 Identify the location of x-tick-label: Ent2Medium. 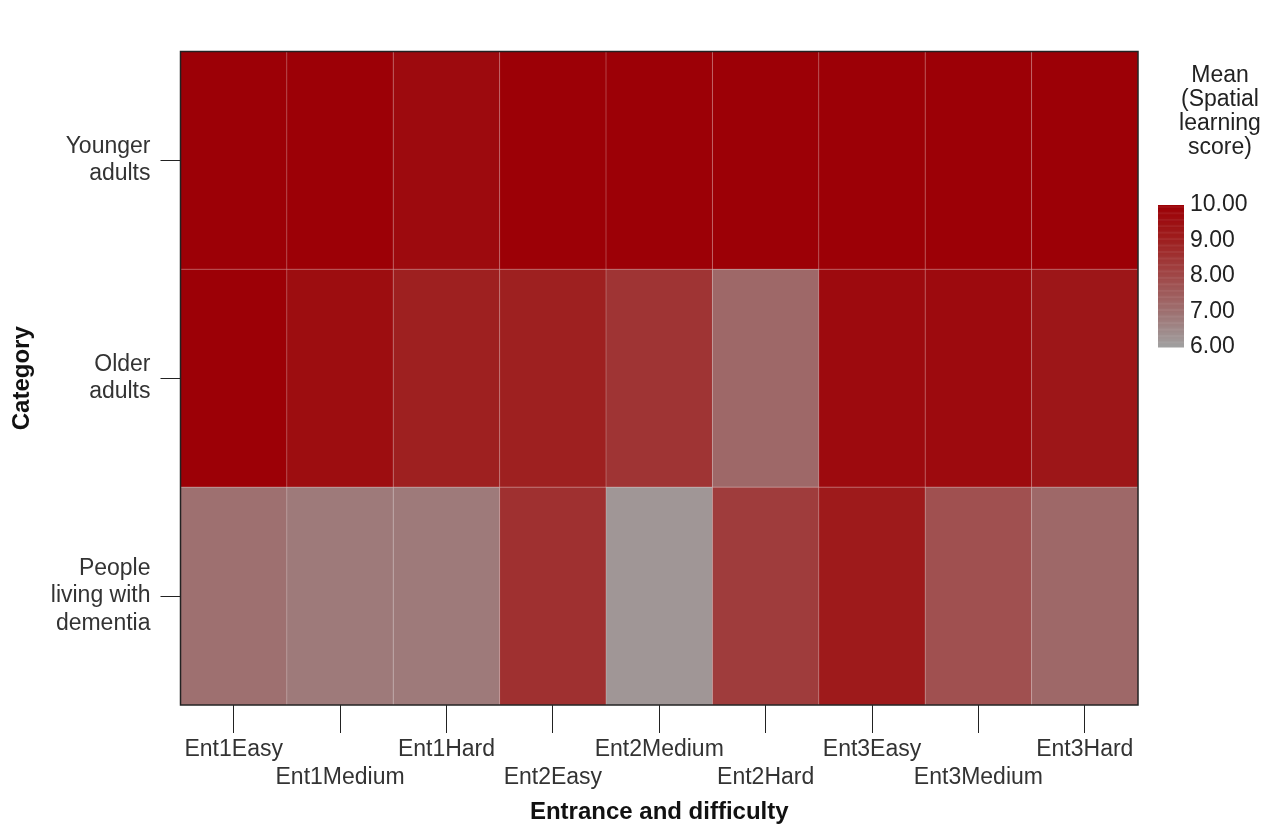
(659, 748).